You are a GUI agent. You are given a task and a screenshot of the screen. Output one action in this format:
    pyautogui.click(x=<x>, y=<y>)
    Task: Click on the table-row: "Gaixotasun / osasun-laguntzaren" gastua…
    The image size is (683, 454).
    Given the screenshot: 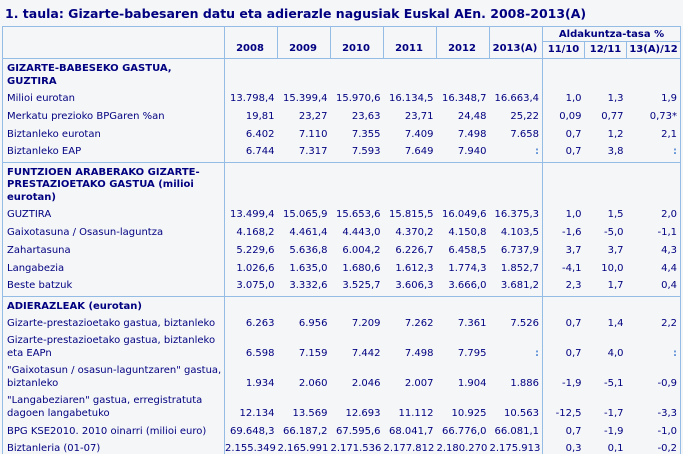 What is the action you would take?
    pyautogui.click(x=341, y=378)
    